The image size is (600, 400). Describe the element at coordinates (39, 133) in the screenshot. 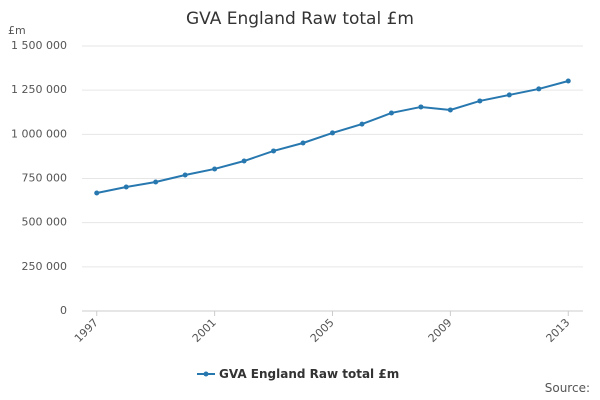

I see `y-tick-label: 1 000 000` at that location.